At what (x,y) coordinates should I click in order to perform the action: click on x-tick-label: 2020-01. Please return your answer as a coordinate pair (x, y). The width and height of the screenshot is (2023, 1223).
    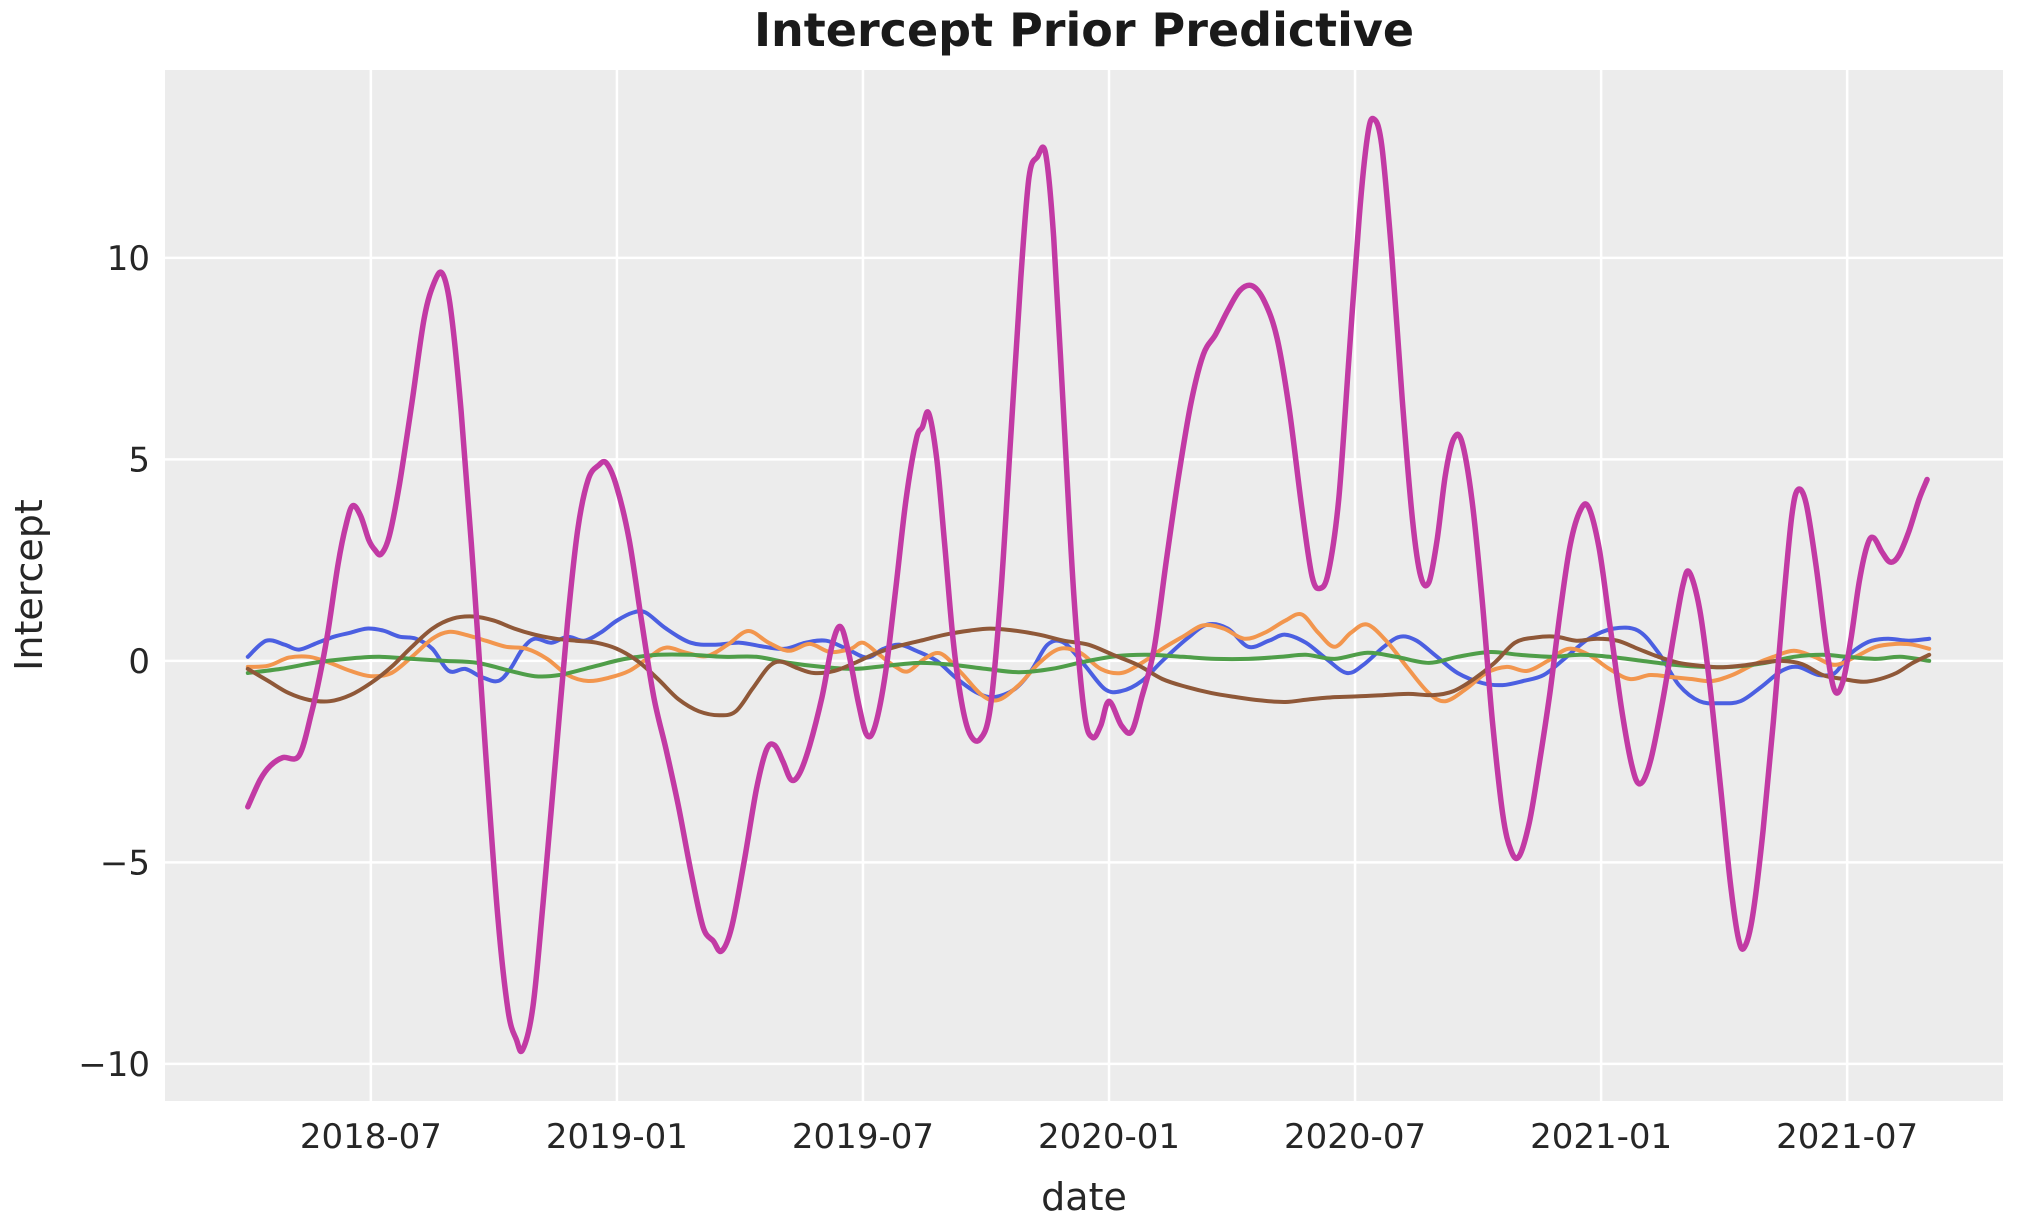
    Looking at the image, I should click on (1109, 1137).